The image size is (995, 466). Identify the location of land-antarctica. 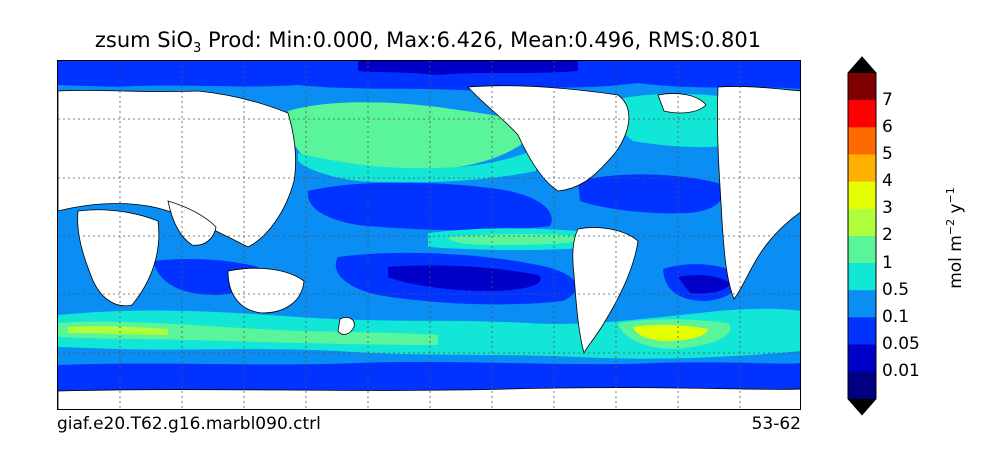
(429, 398).